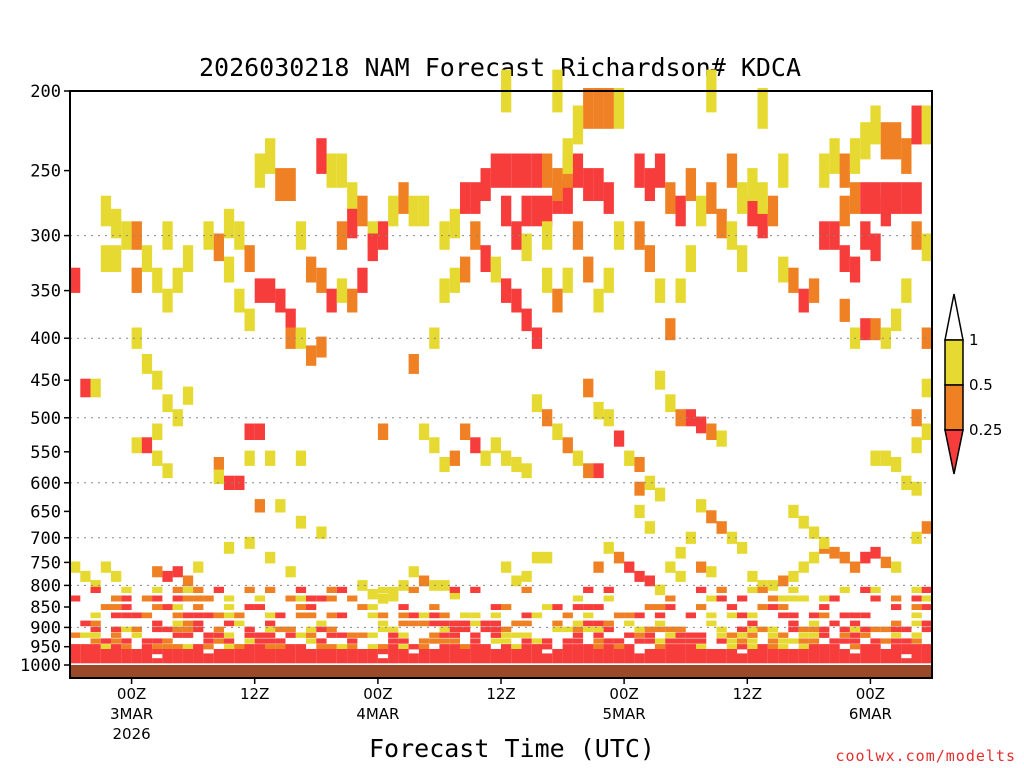  Describe the element at coordinates (377, 694) in the screenshot. I see `x-tick-label: 00Z` at that location.